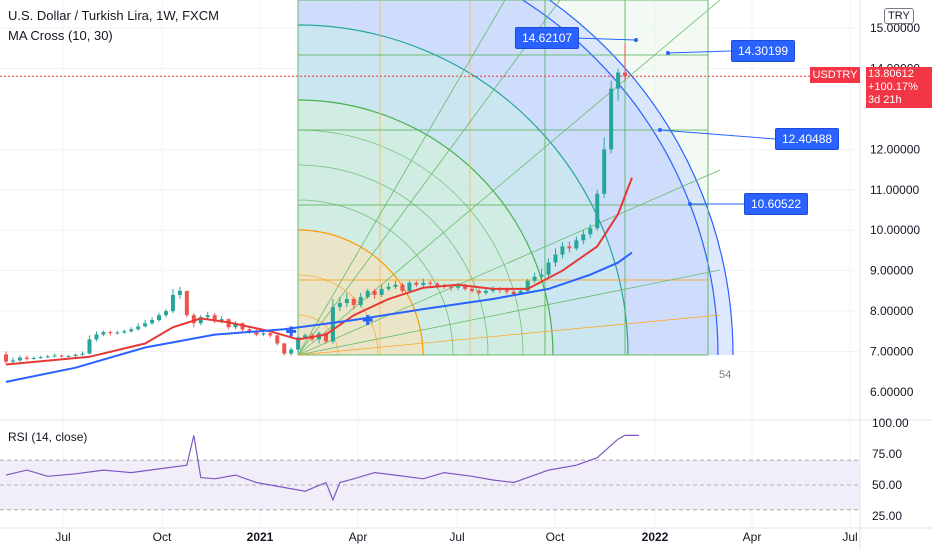  Describe the element at coordinates (887, 516) in the screenshot. I see `rsi-tick-label: 25.00` at that location.